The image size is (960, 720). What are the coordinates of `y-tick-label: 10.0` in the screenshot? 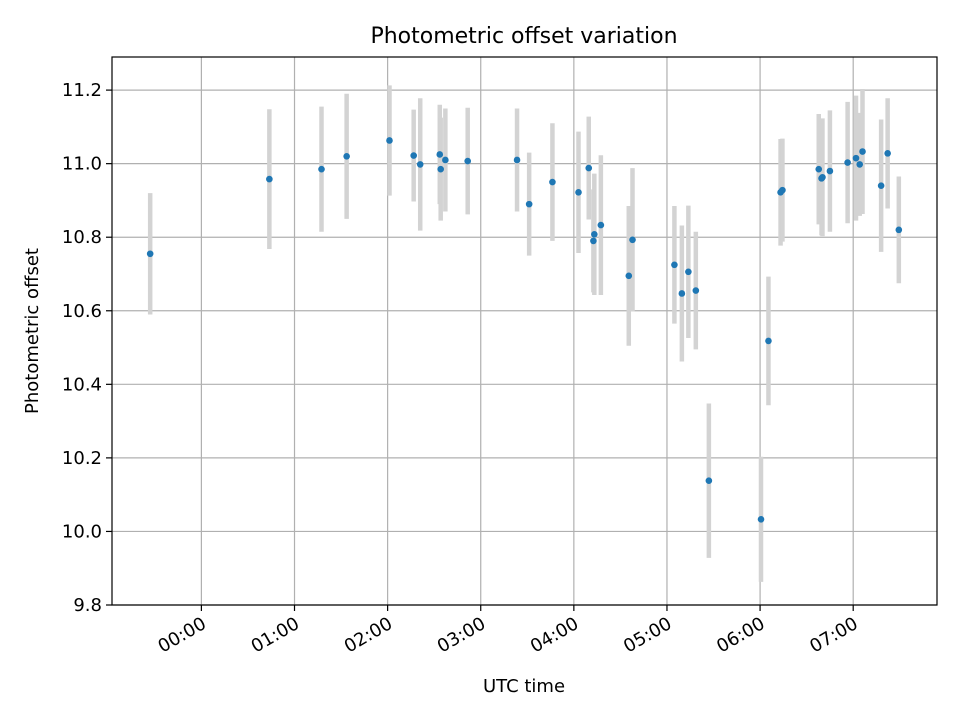 It's located at (82, 531).